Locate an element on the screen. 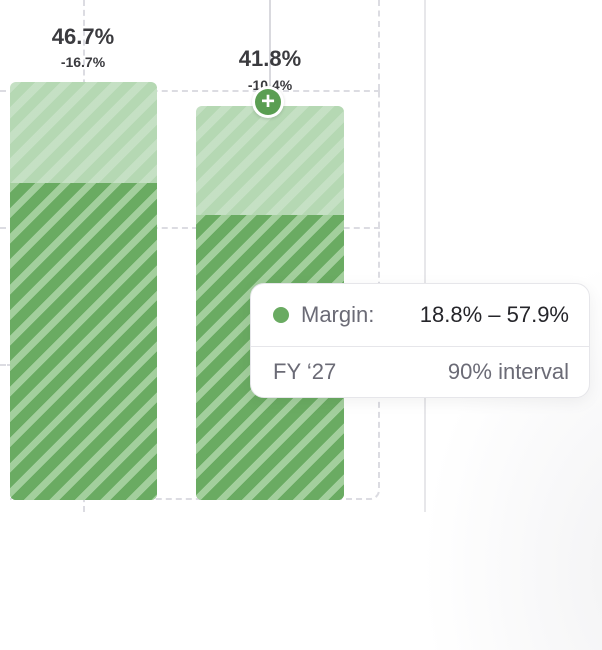  bar-value-label: 41.8% is located at coordinates (270, 58).